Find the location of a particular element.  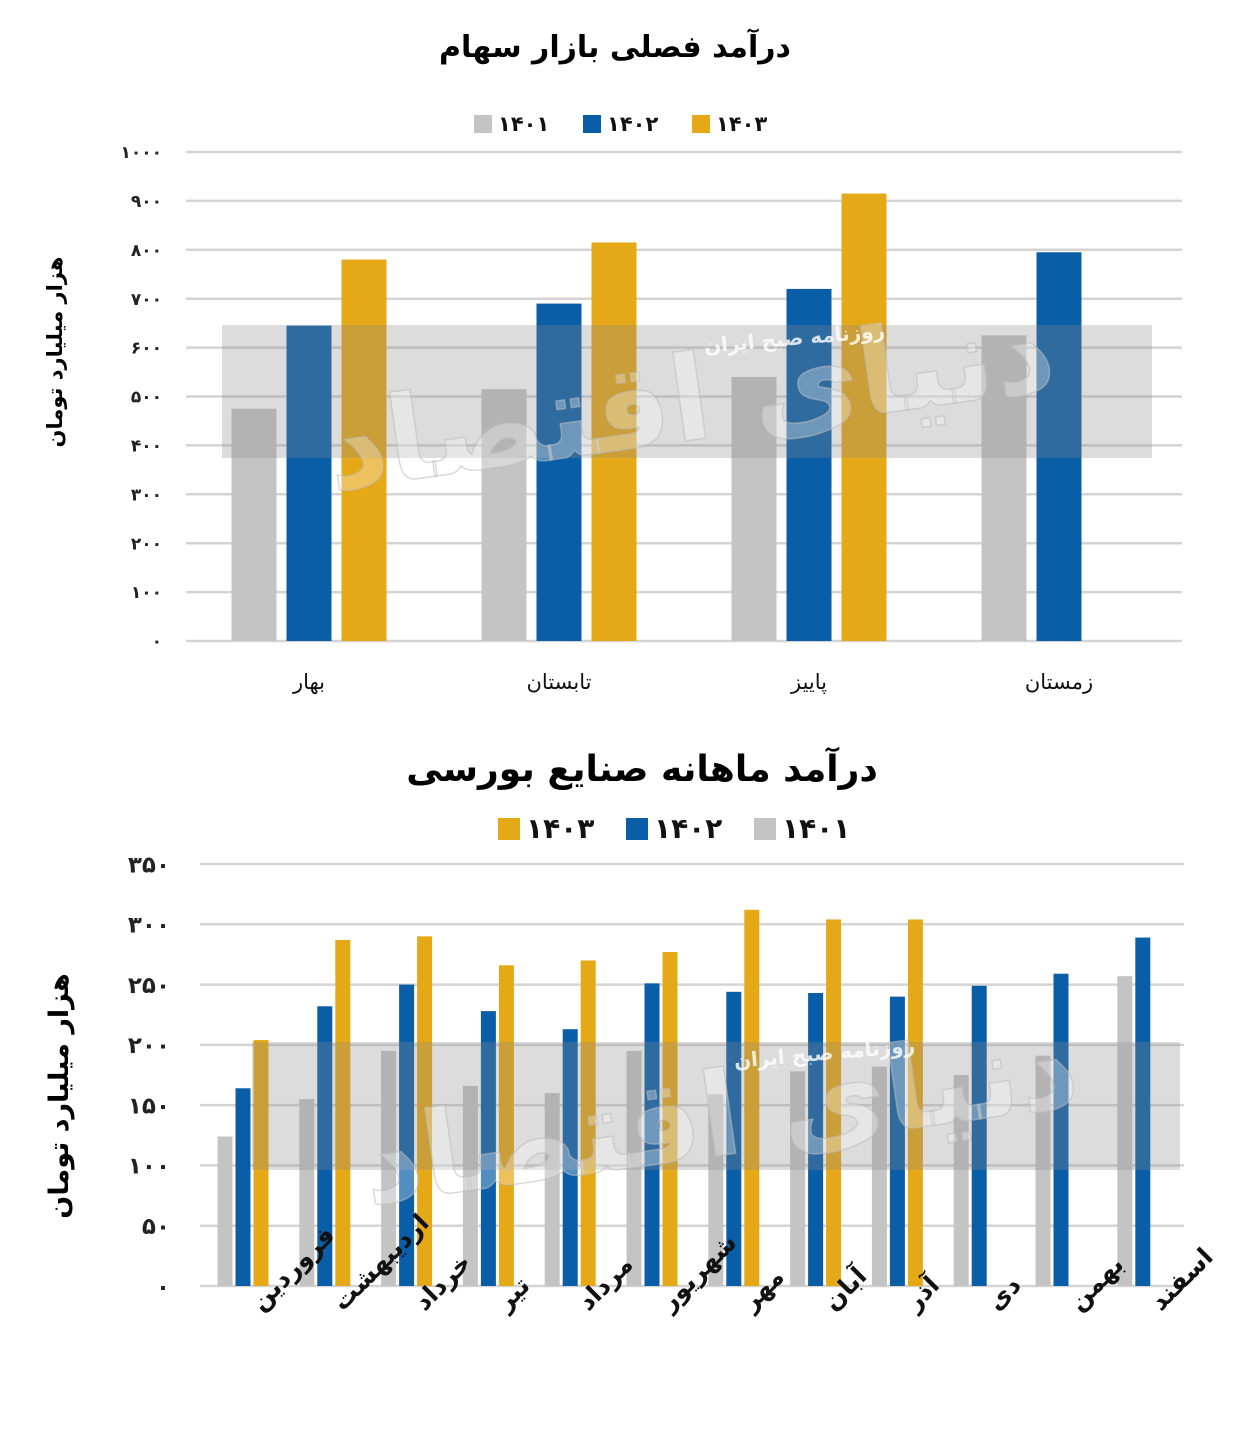

y-tick-label: ۱۰۰۰ is located at coordinates (141, 153).